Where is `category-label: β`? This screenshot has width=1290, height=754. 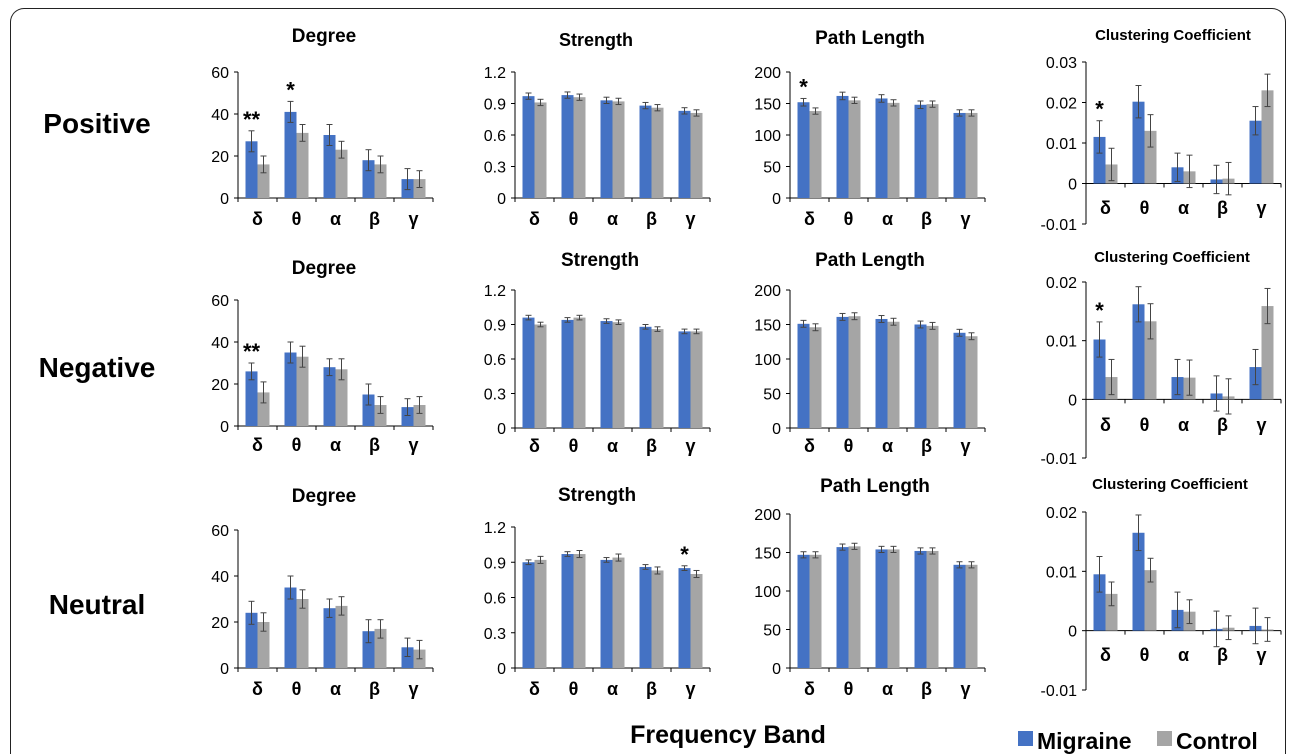 category-label: β is located at coordinates (926, 219).